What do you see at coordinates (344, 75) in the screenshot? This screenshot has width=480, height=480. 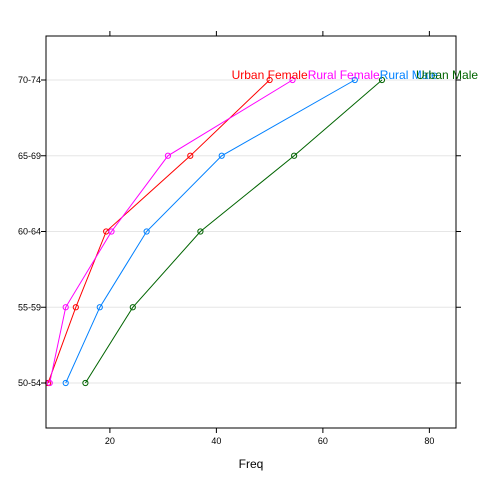 I see `series-label-rural-female: Rural Female` at bounding box center [344, 75].